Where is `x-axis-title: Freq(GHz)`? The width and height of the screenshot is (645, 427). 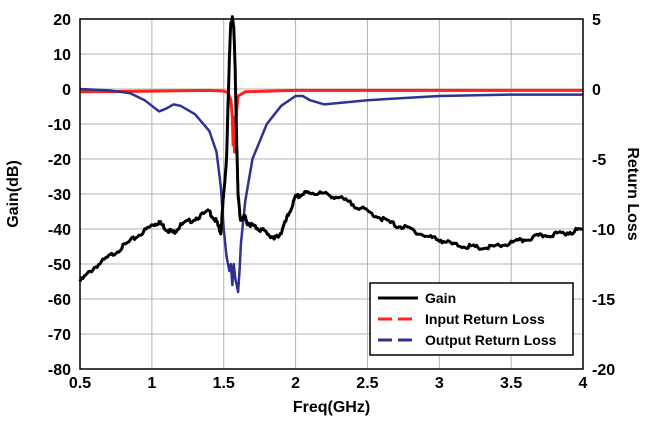 x-axis-title: Freq(GHz) is located at coordinates (331, 407).